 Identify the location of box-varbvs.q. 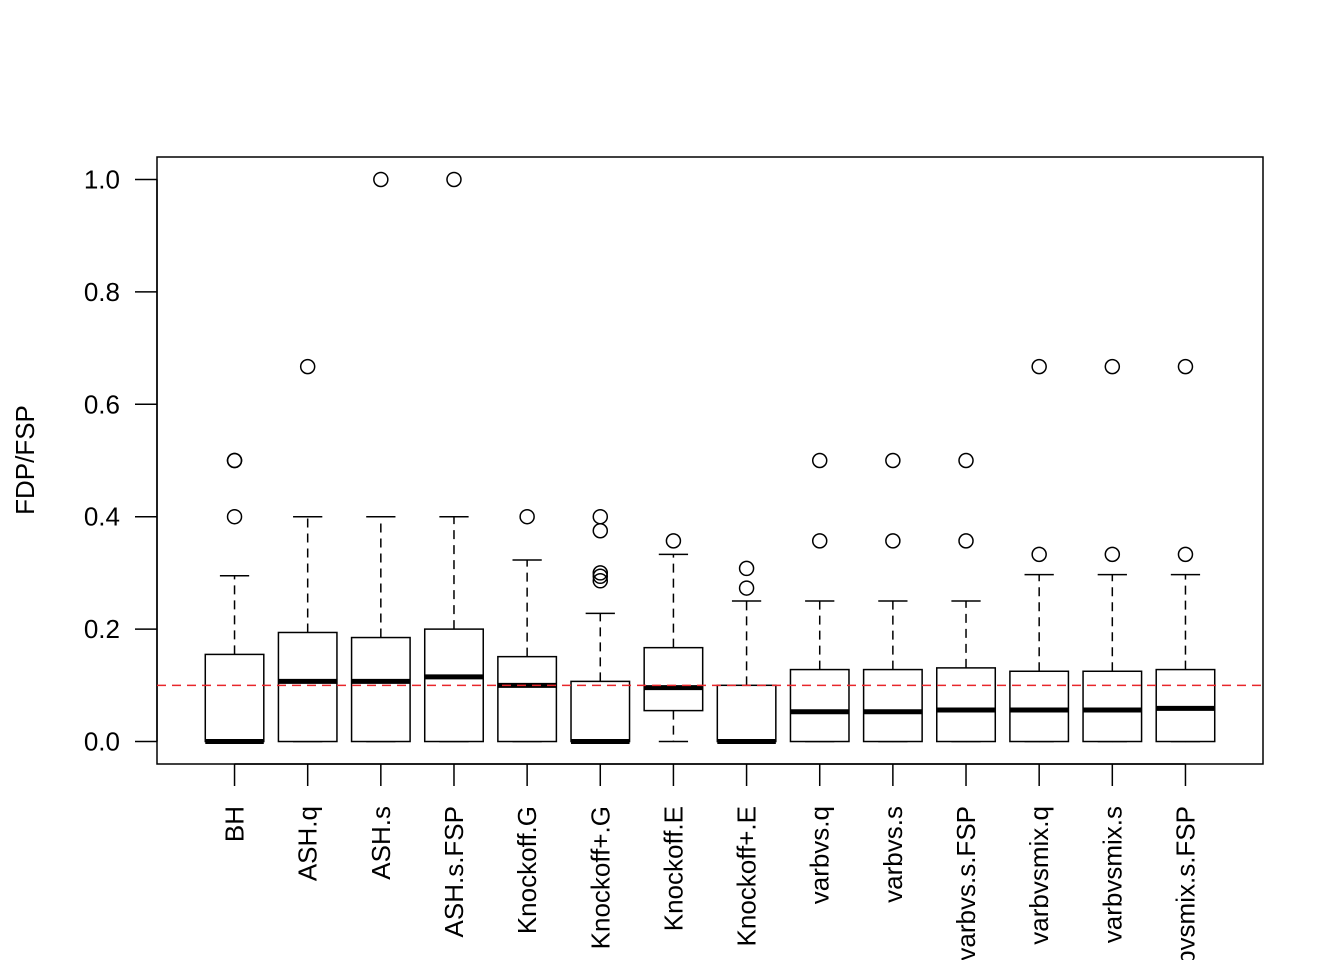
(819, 597).